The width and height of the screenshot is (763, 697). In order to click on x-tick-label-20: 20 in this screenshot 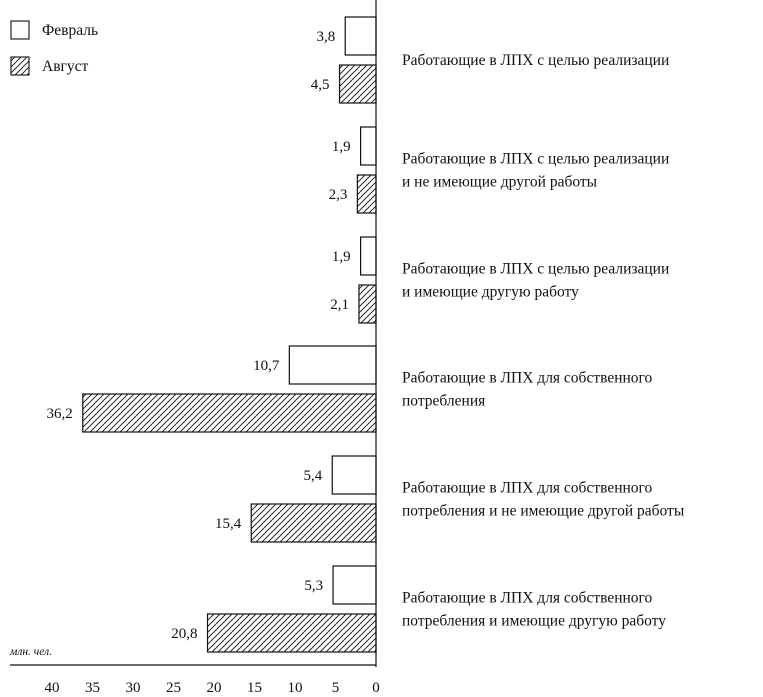, I will do `click(214, 688)`.